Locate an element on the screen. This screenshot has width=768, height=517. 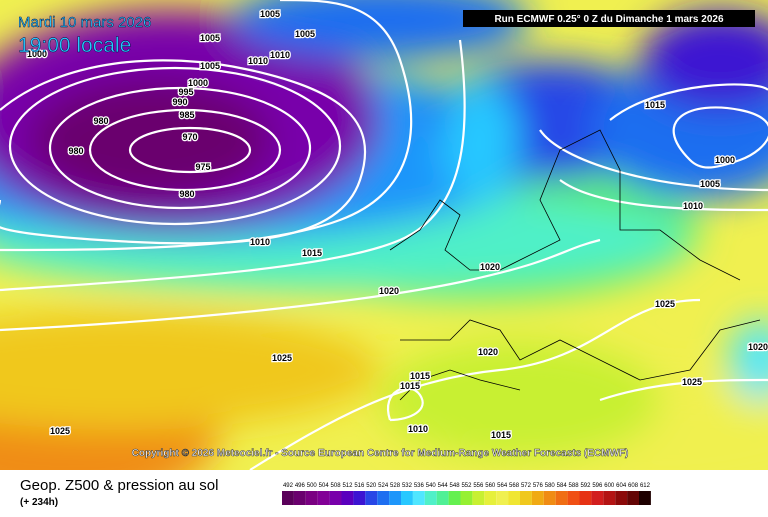
run-box is located at coordinates (609, 18).